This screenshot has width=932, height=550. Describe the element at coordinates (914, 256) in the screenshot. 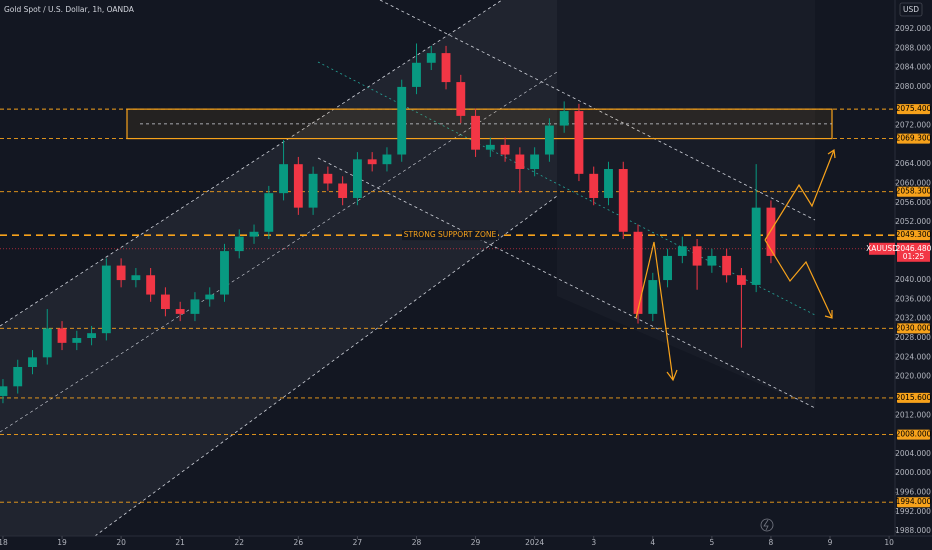

I see `countdown: 01:25` at that location.